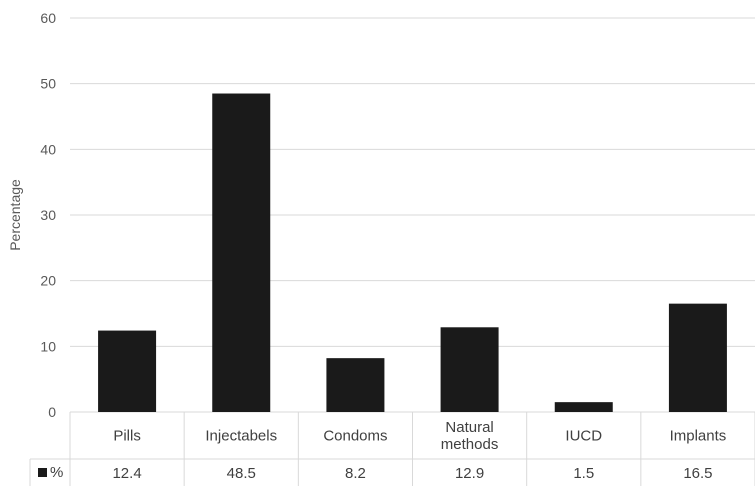 The image size is (755, 486). Describe the element at coordinates (127, 436) in the screenshot. I see `category-label: Pills` at that location.